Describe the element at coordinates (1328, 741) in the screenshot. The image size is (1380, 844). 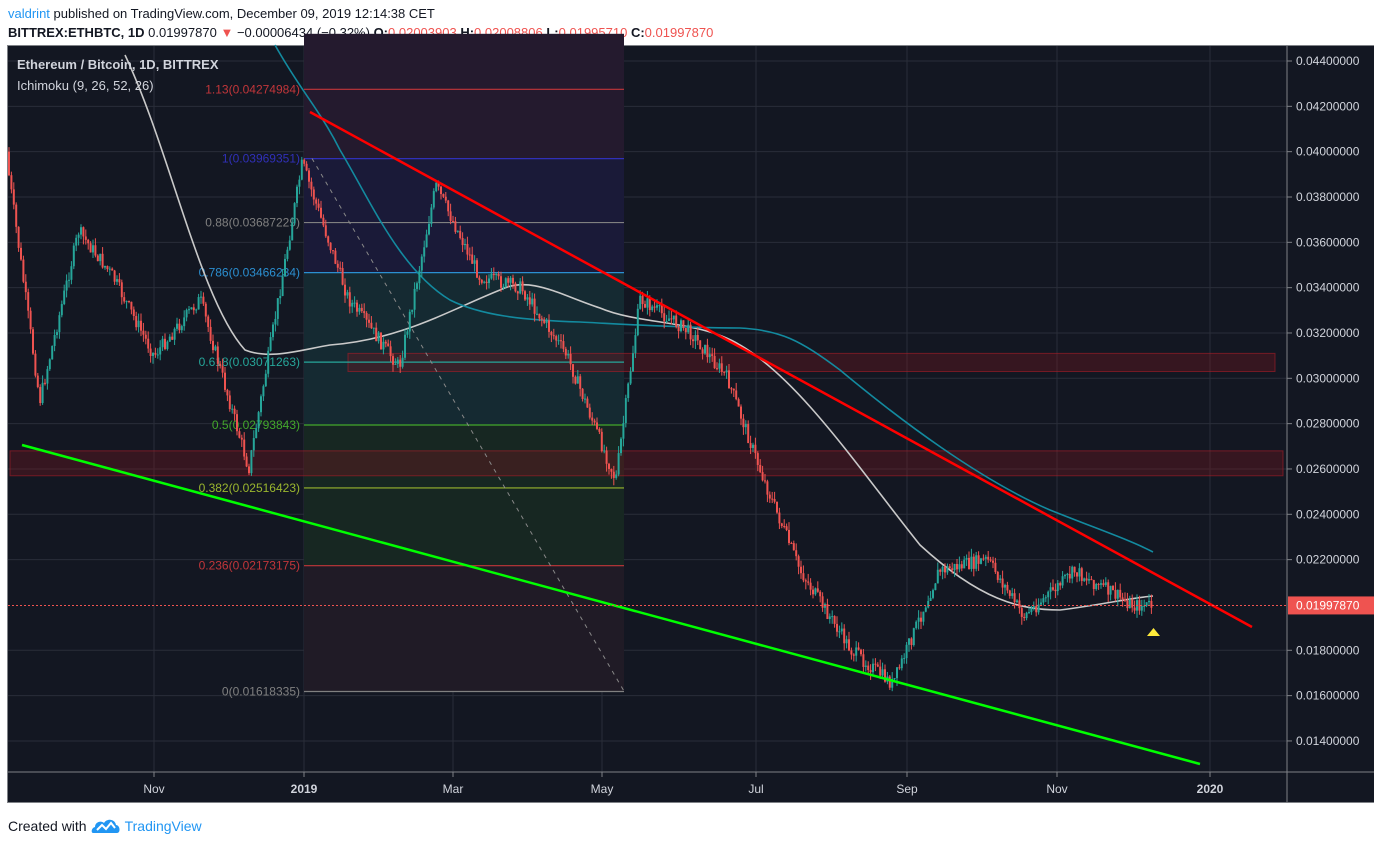
I see `y-tick-label: 0.01400000` at that location.